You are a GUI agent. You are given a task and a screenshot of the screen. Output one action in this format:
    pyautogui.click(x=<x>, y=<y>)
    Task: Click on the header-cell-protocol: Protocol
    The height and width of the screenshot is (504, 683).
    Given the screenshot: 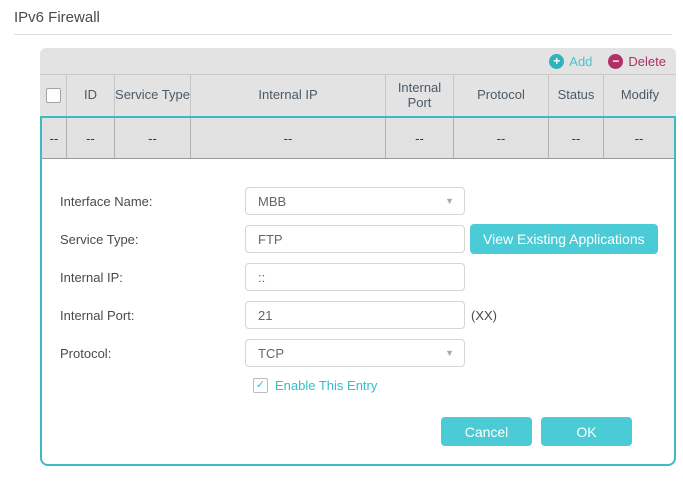 What is the action you would take?
    pyautogui.click(x=500, y=95)
    